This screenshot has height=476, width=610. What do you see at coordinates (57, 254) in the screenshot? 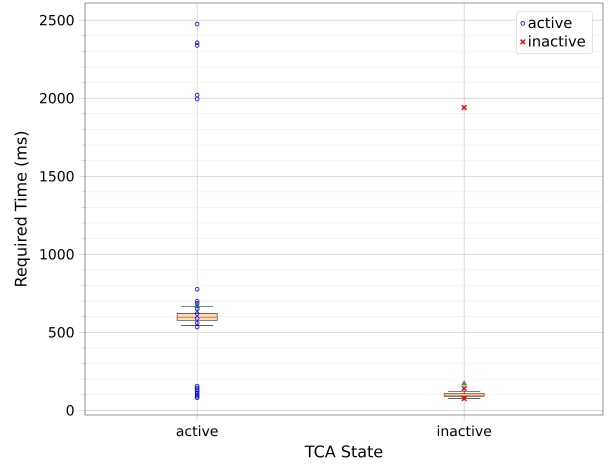
I see `y-tick-label: 1000` at bounding box center [57, 254].